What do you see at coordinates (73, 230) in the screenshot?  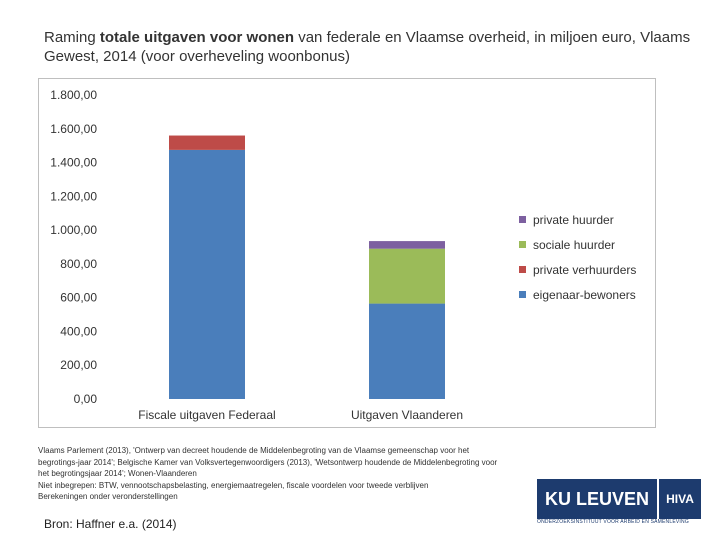 I see `y-tick-label: 1.000,00` at bounding box center [73, 230].